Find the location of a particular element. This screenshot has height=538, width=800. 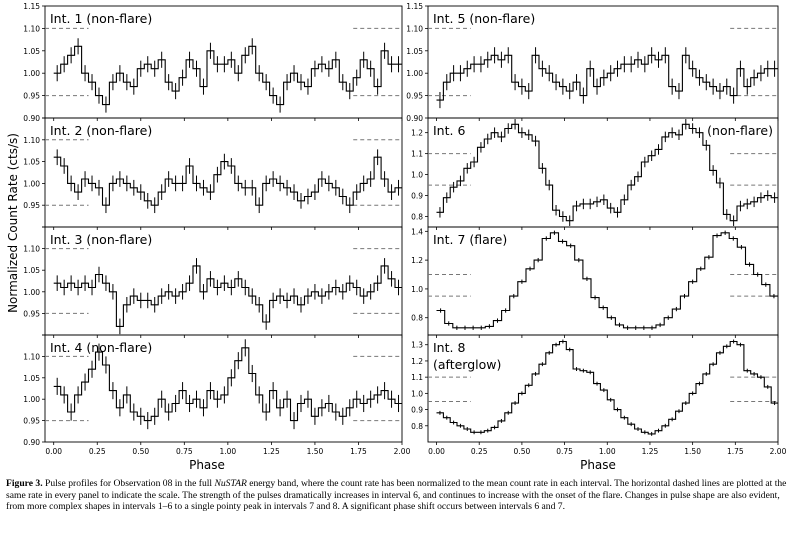

chart-panel-7: 0.8 1.0 1.2 1.4 Int. 7 (flare) is located at coordinates (595, 282).